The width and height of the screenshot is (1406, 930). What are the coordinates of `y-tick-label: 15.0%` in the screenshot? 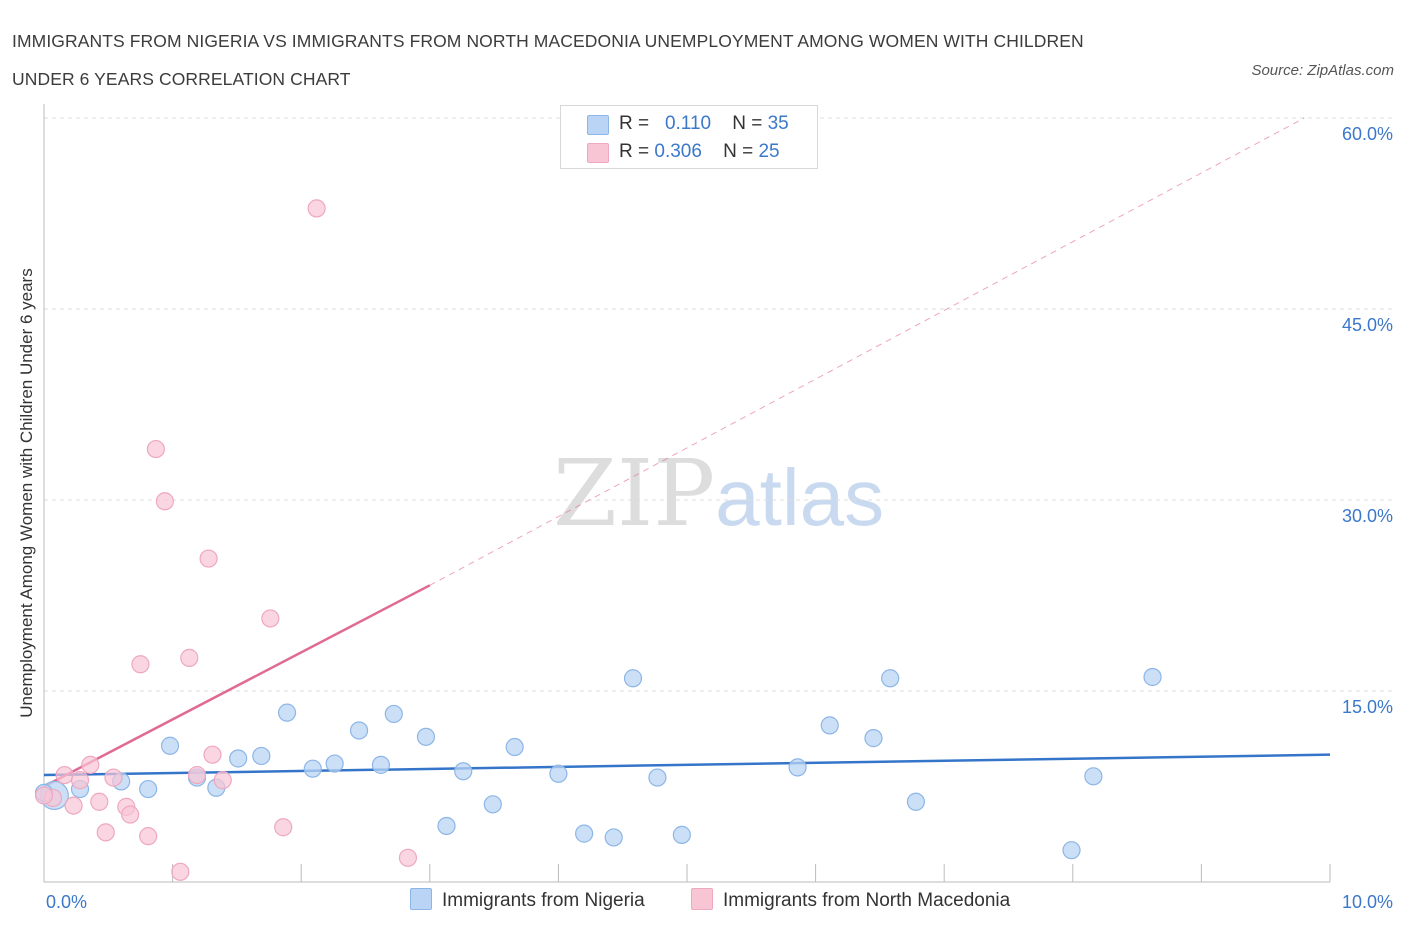 It's located at (1367, 707).